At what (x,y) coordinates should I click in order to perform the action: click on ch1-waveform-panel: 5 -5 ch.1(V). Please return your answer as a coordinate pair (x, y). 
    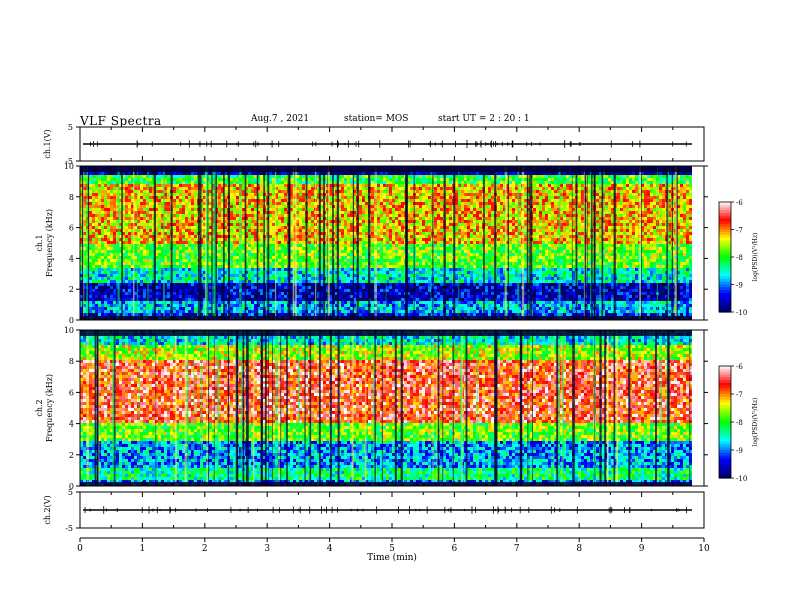
    Looking at the image, I should click on (374, 144).